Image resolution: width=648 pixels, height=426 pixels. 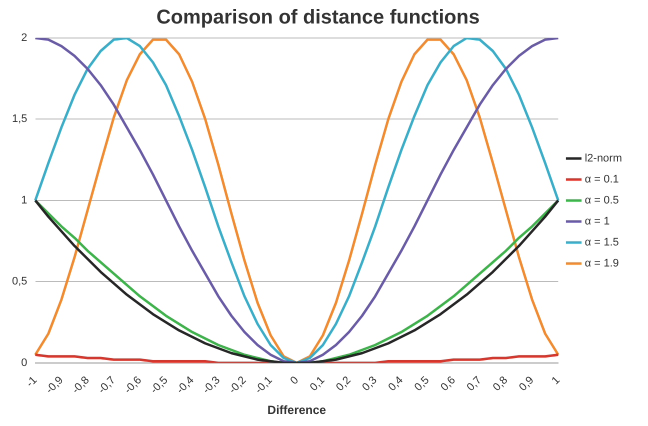 I want to click on x-tick-label: 0,4, so click(x=396, y=384).